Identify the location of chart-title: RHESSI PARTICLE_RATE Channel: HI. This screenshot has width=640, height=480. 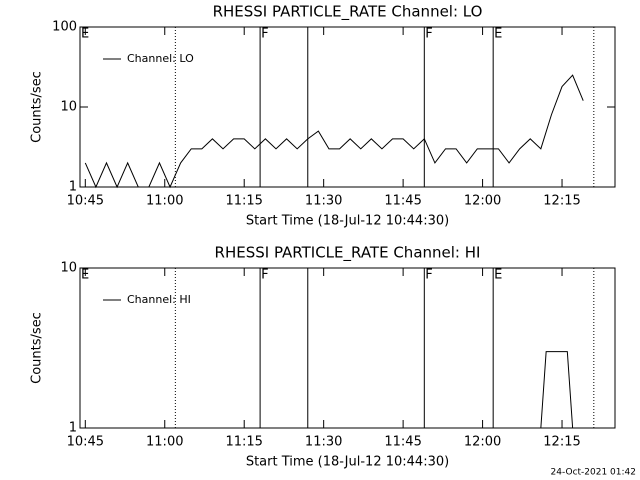
(348, 253).